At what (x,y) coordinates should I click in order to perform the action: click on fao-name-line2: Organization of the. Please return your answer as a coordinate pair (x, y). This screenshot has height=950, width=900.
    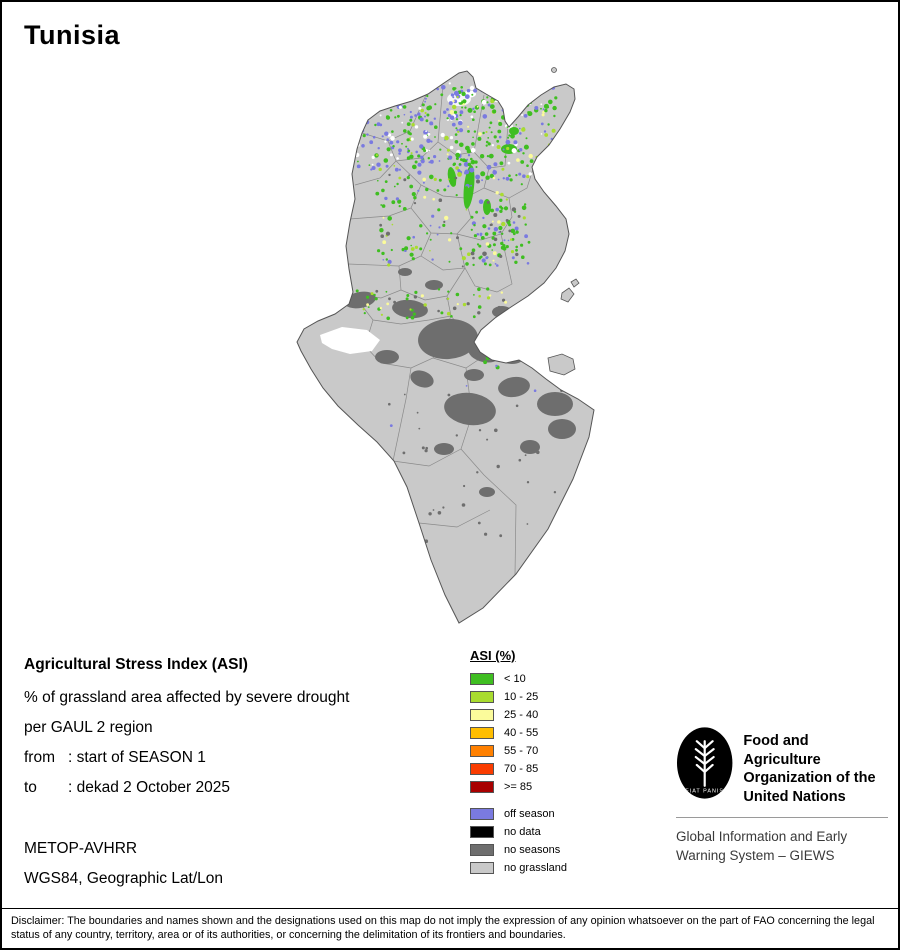
    Looking at the image, I should click on (809, 778).